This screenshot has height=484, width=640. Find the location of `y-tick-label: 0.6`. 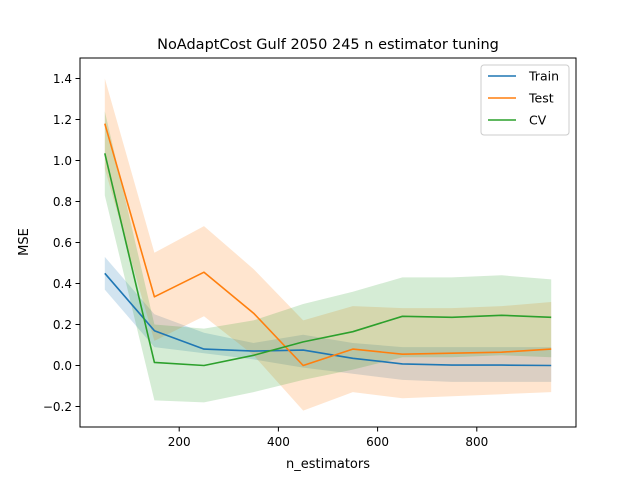

y-tick-label: 0.6 is located at coordinates (62, 243).